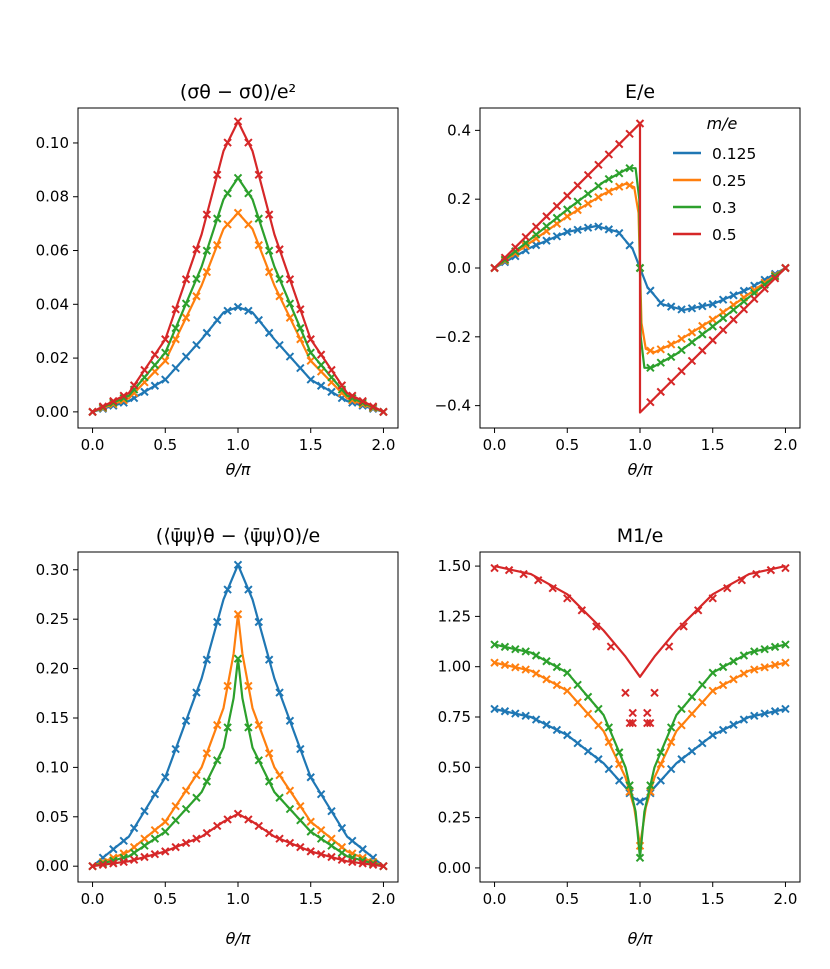 The width and height of the screenshot is (830, 969). I want to click on legend: m/e 0.125 0.25 0.3 0.5, so click(714, 179).